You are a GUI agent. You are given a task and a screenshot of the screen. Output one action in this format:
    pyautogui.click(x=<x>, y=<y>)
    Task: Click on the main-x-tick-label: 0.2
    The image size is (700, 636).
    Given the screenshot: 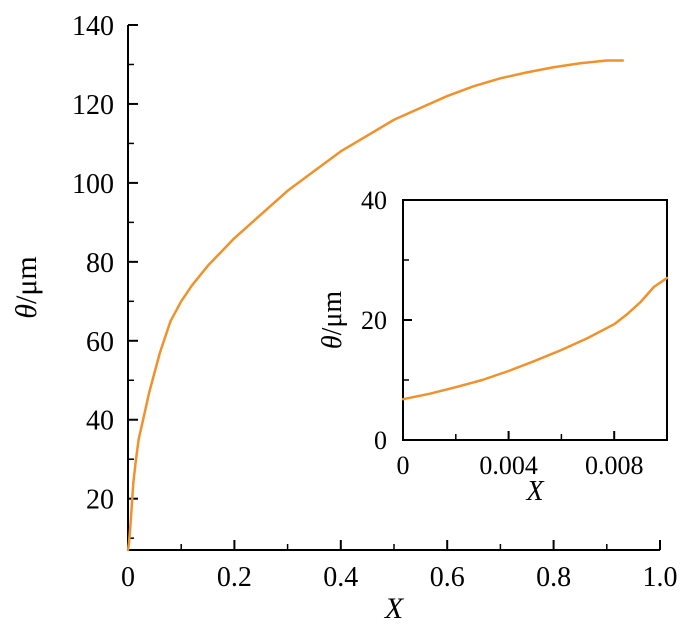 What is the action you would take?
    pyautogui.click(x=234, y=577)
    